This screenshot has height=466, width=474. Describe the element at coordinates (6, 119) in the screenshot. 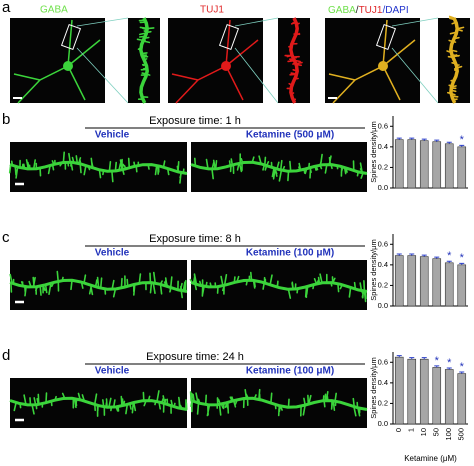

I see `panel-letter: b` at that location.